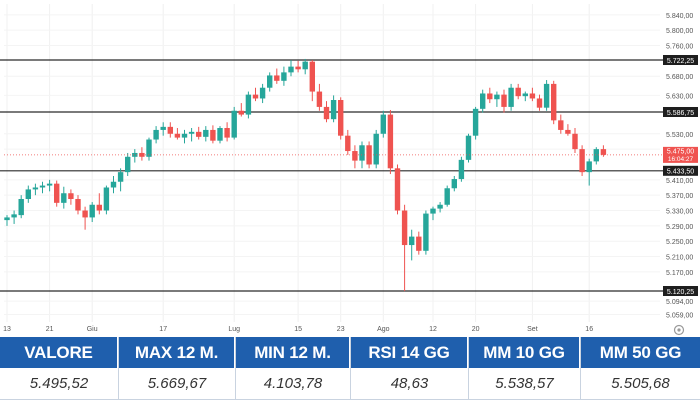 Image resolution: width=700 pixels, height=400 pixels. Describe the element at coordinates (679, 96) in the screenshot. I see `y-tick-label: 5.630,00` at that location.